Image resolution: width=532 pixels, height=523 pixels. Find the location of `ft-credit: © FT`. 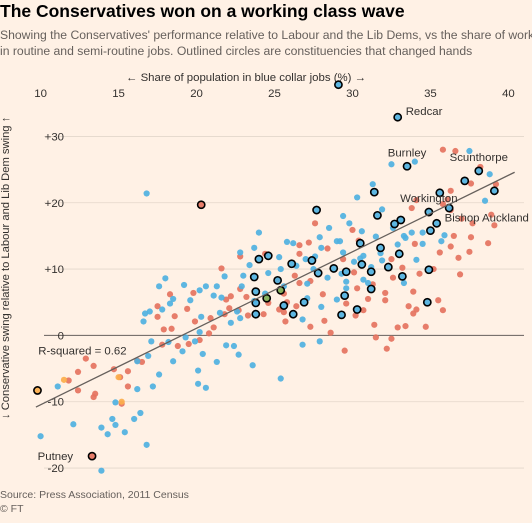

ft-credit: © FT is located at coordinates (12, 509).